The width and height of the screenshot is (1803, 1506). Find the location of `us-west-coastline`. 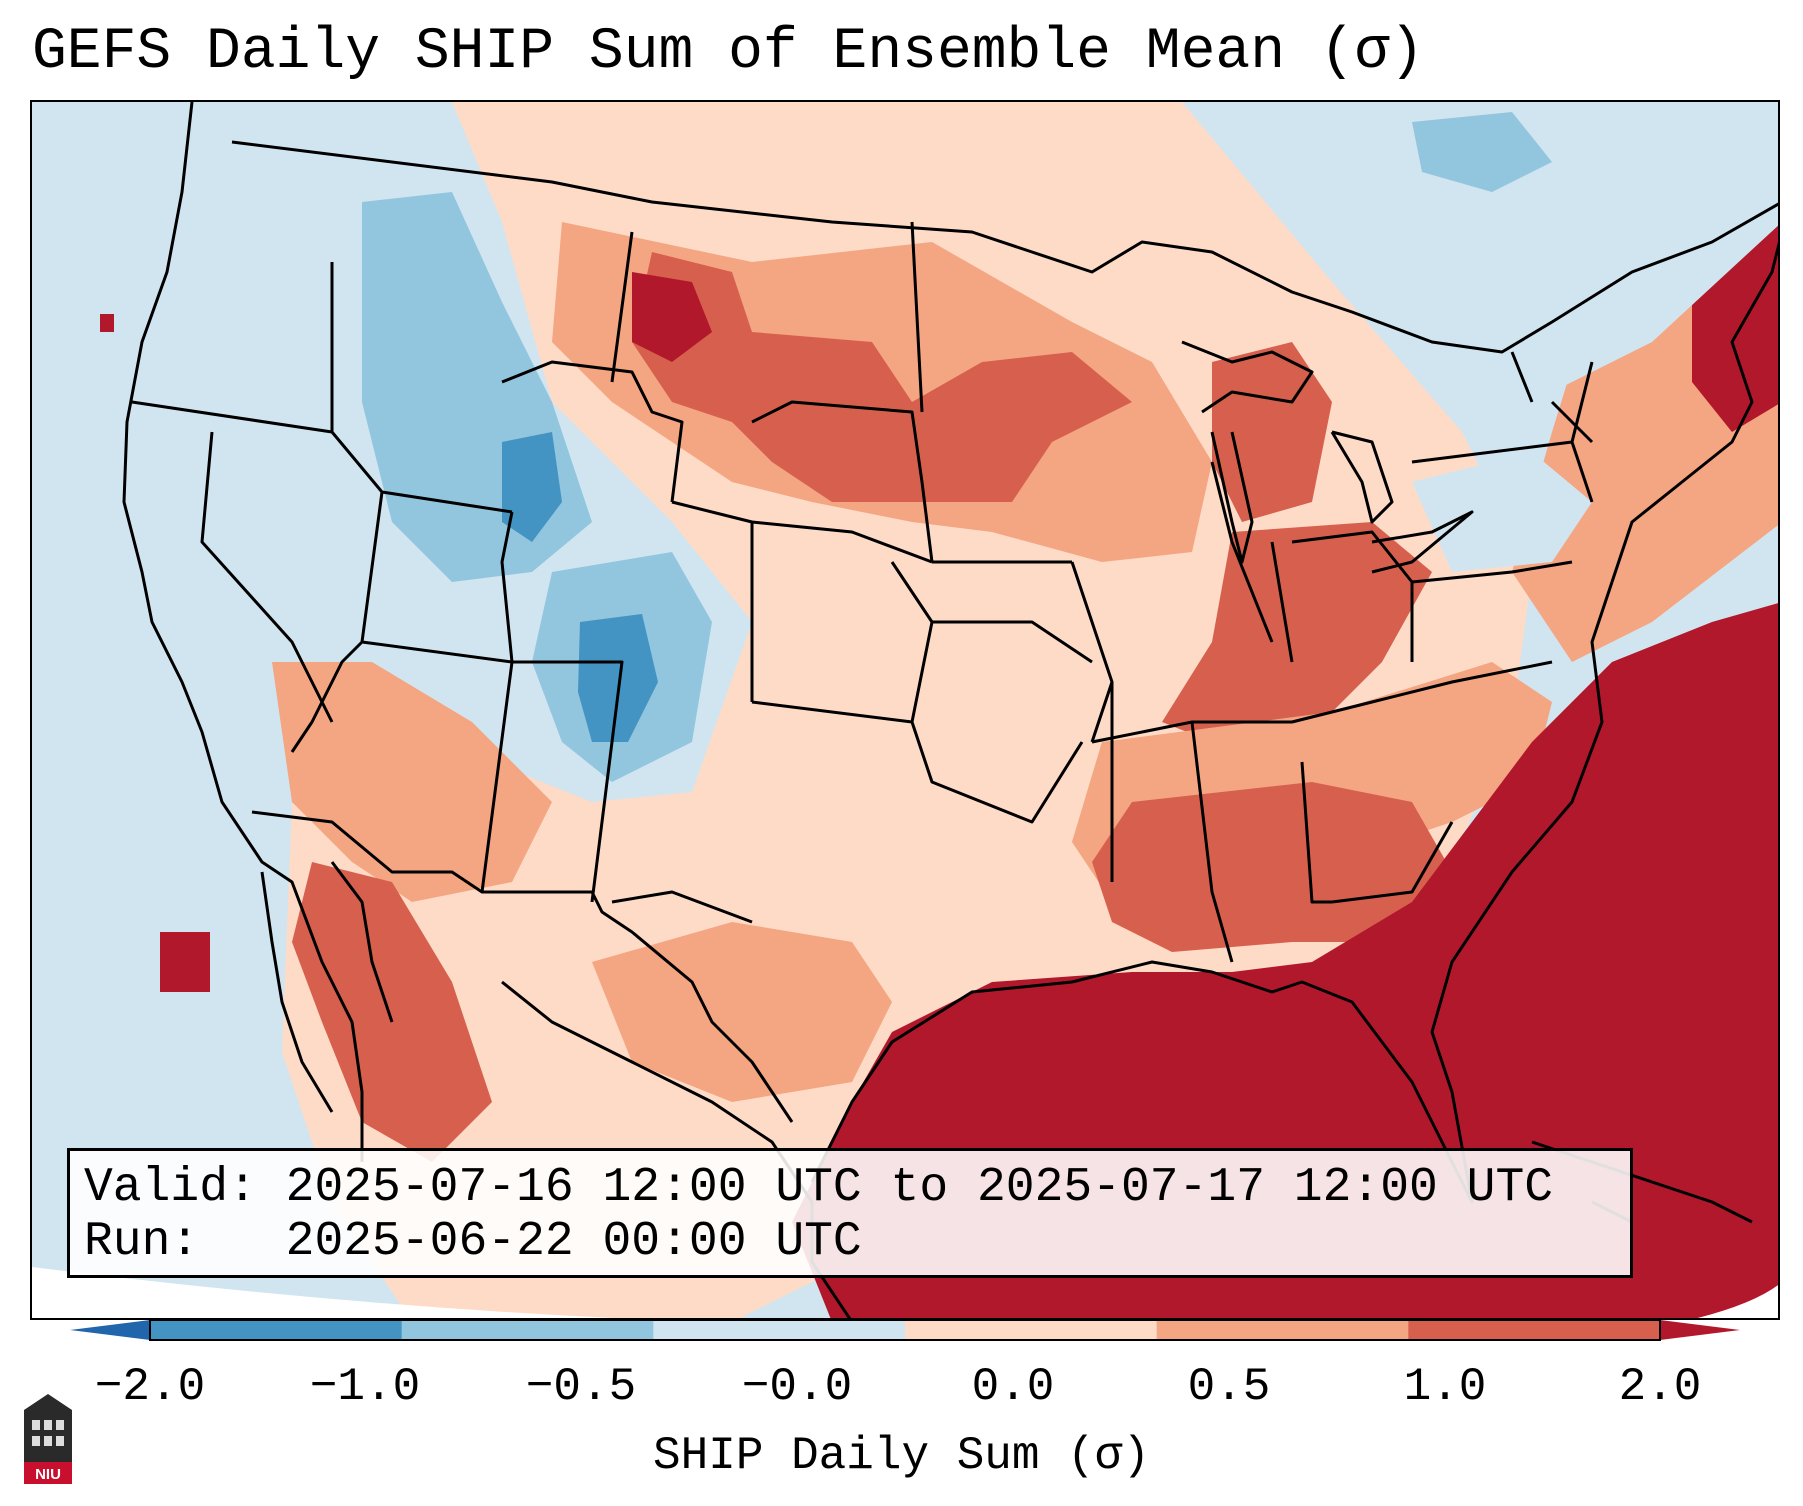

us-west-coastline is located at coordinates (243, 632).